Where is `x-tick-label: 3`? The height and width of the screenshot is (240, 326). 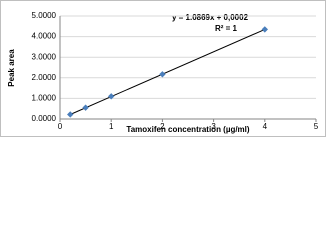 x-tick-label: 3 is located at coordinates (213, 126).